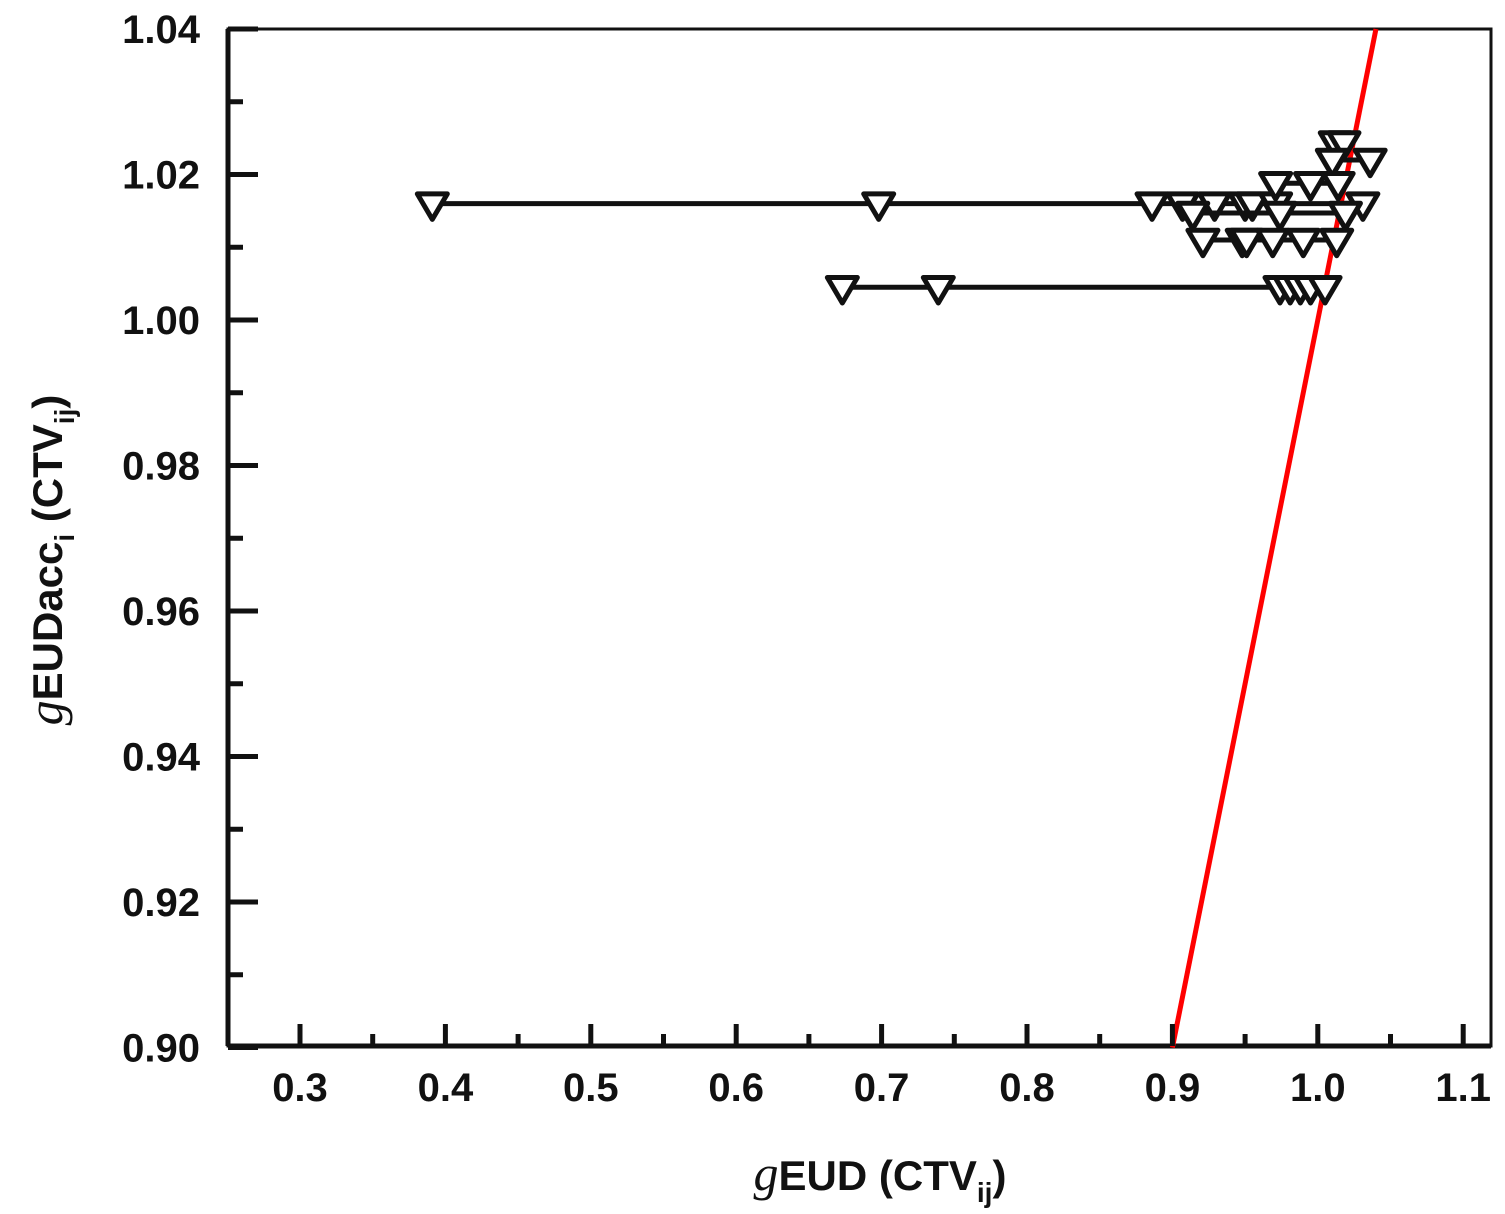  I want to click on series-row-1.0045, so click(1083, 290).